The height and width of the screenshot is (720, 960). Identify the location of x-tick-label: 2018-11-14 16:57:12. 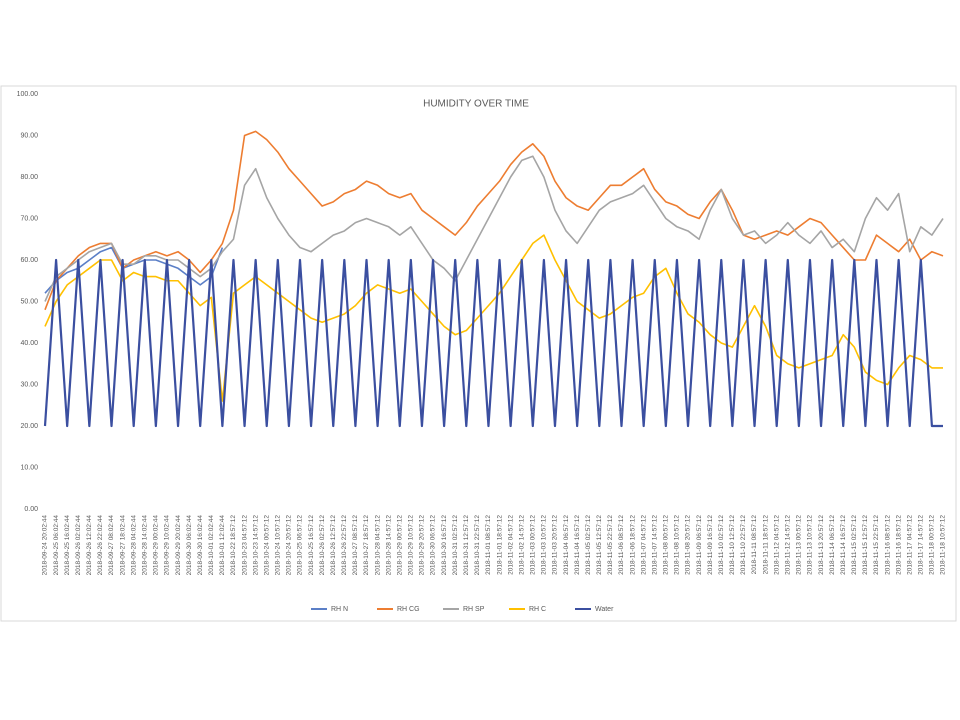
(843, 545).